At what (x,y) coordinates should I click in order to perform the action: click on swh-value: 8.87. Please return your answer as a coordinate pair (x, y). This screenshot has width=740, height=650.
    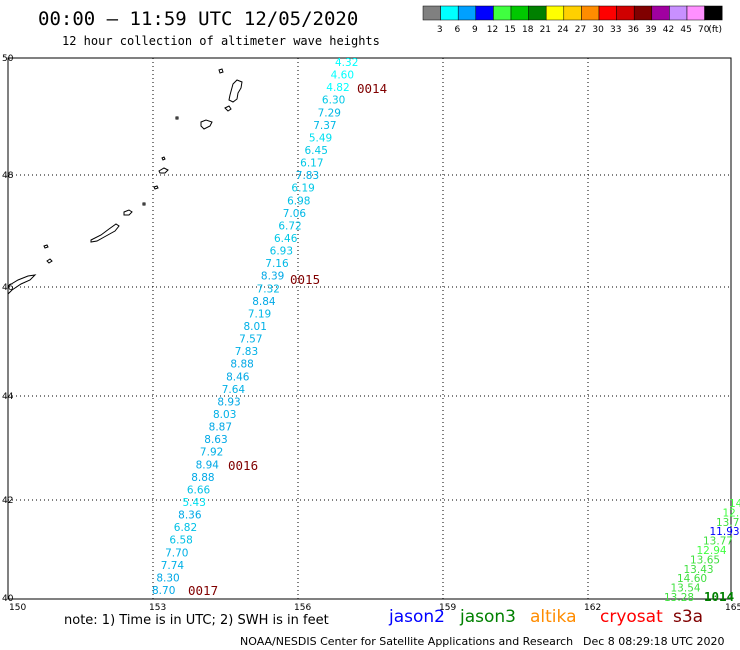
    Looking at the image, I should click on (220, 428).